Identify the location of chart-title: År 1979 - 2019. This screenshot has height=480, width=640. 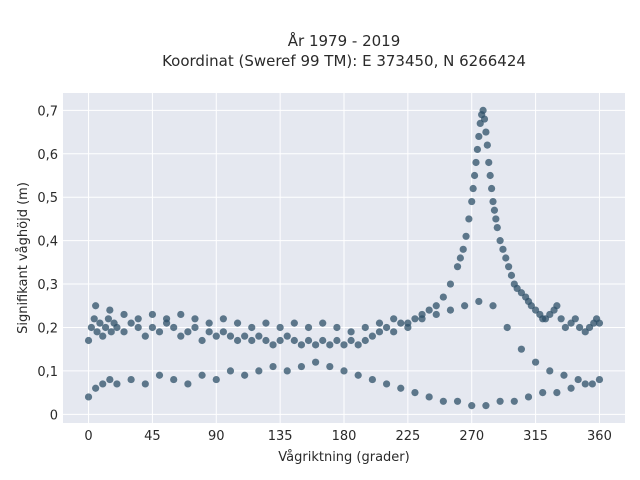
(344, 40).